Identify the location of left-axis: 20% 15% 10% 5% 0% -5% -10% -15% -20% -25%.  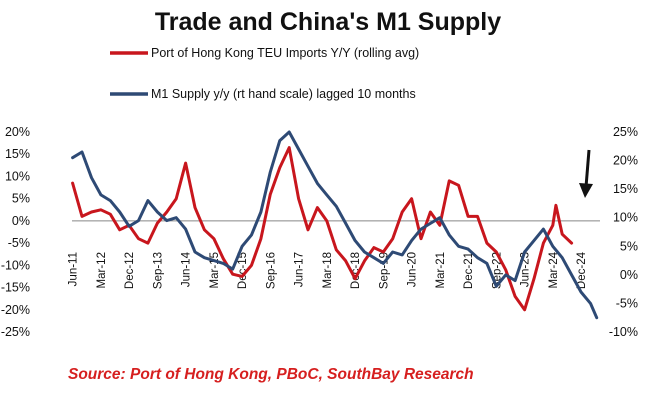
(15, 232).